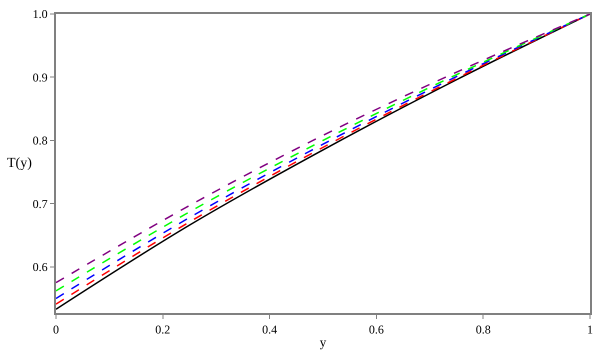  Describe the element at coordinates (483, 329) in the screenshot. I see `x-tick-label: 0.8` at that location.